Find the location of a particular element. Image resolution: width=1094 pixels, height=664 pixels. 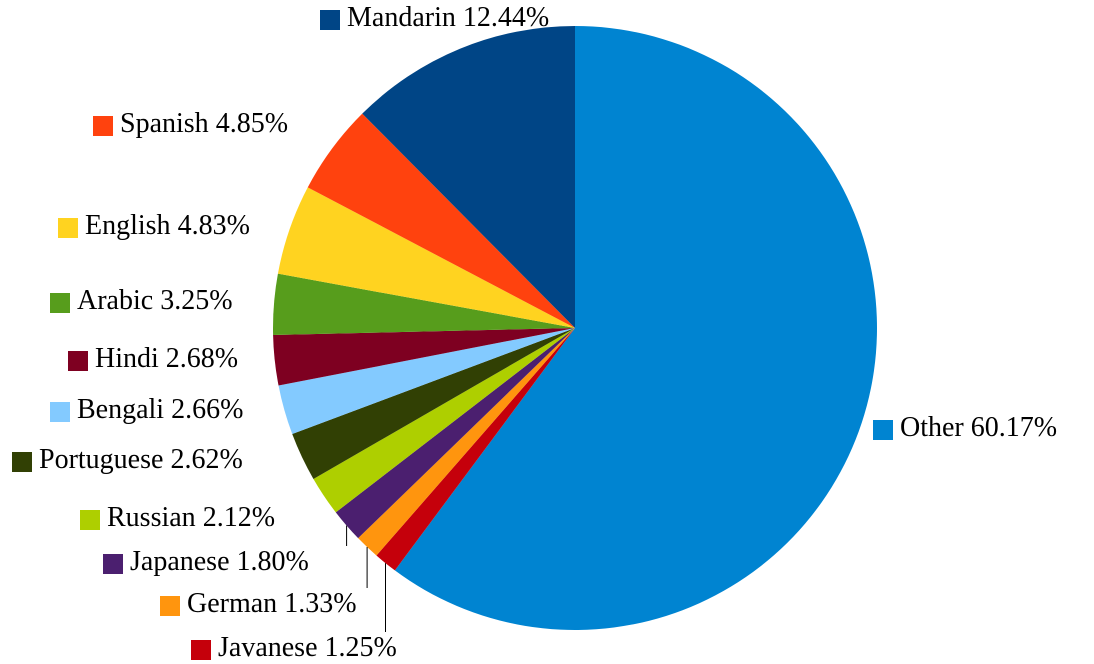

slice-name: Javanese is located at coordinates (268, 647).